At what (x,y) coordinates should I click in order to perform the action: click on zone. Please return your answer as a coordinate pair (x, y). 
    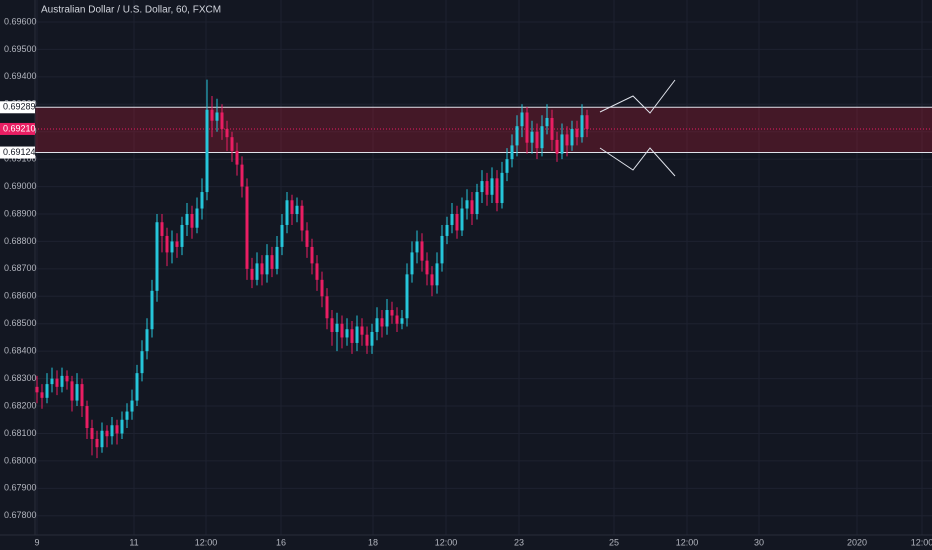
    Looking at the image, I should click on (483, 130).